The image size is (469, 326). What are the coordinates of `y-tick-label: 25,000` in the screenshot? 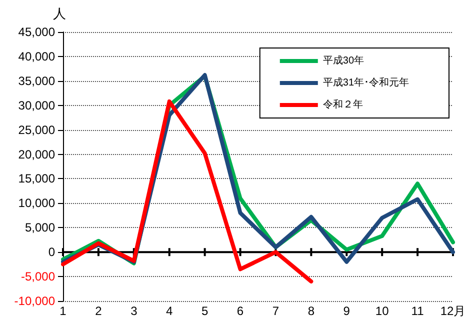 It's located at (37, 129).